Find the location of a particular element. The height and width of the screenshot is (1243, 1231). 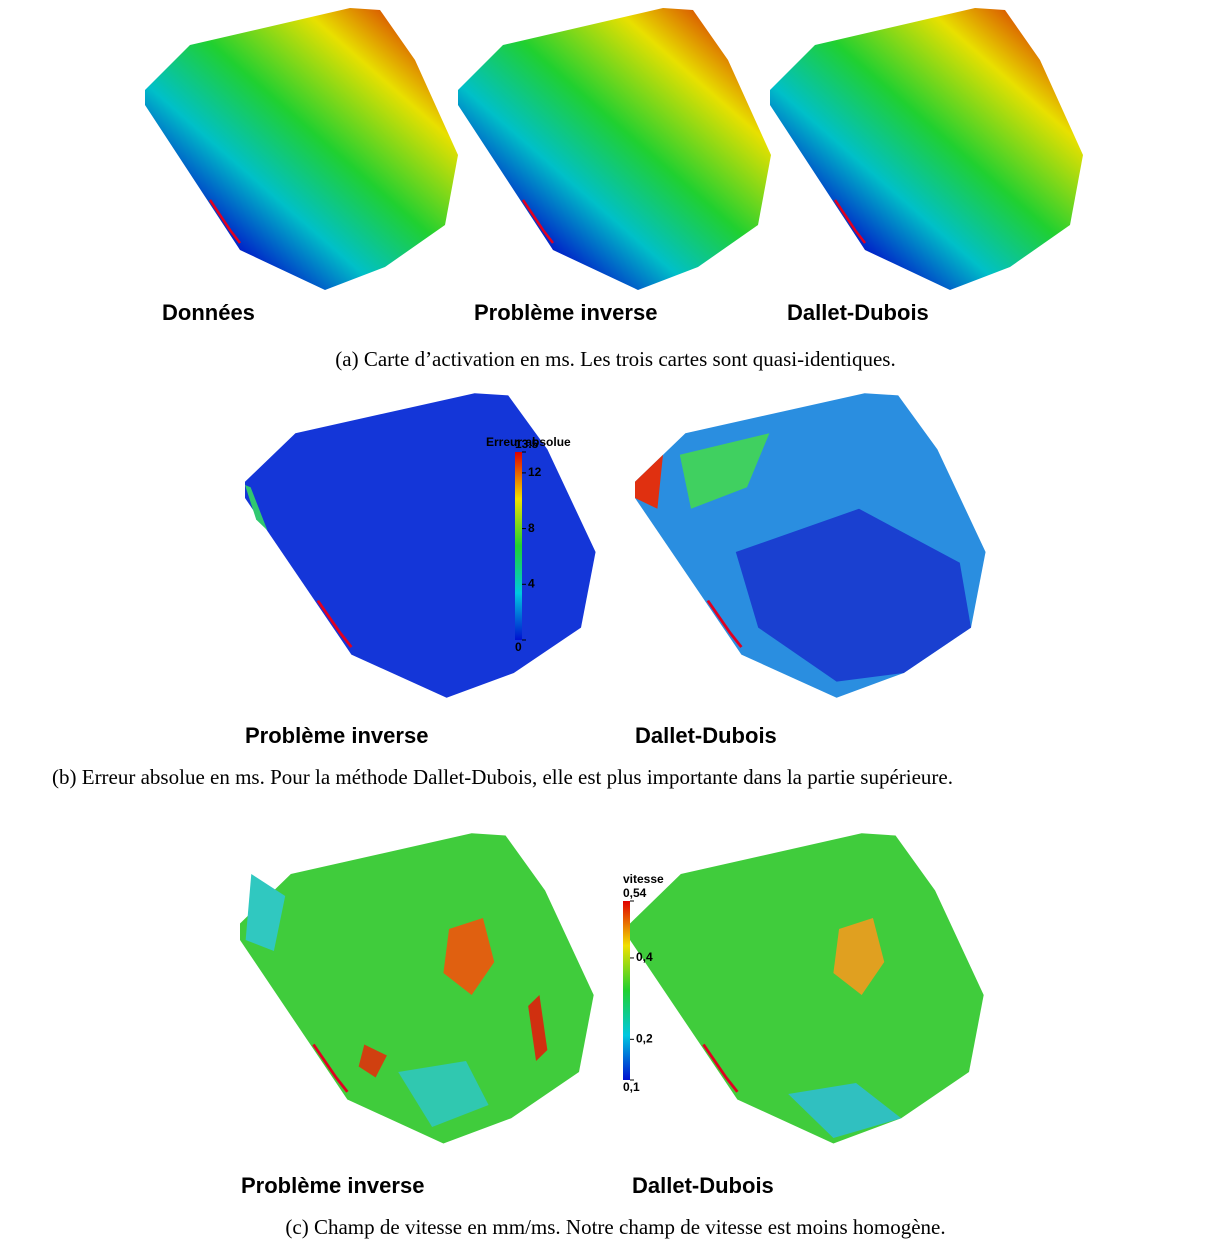

colorbar-tick-label: 0,2 is located at coordinates (644, 1038).